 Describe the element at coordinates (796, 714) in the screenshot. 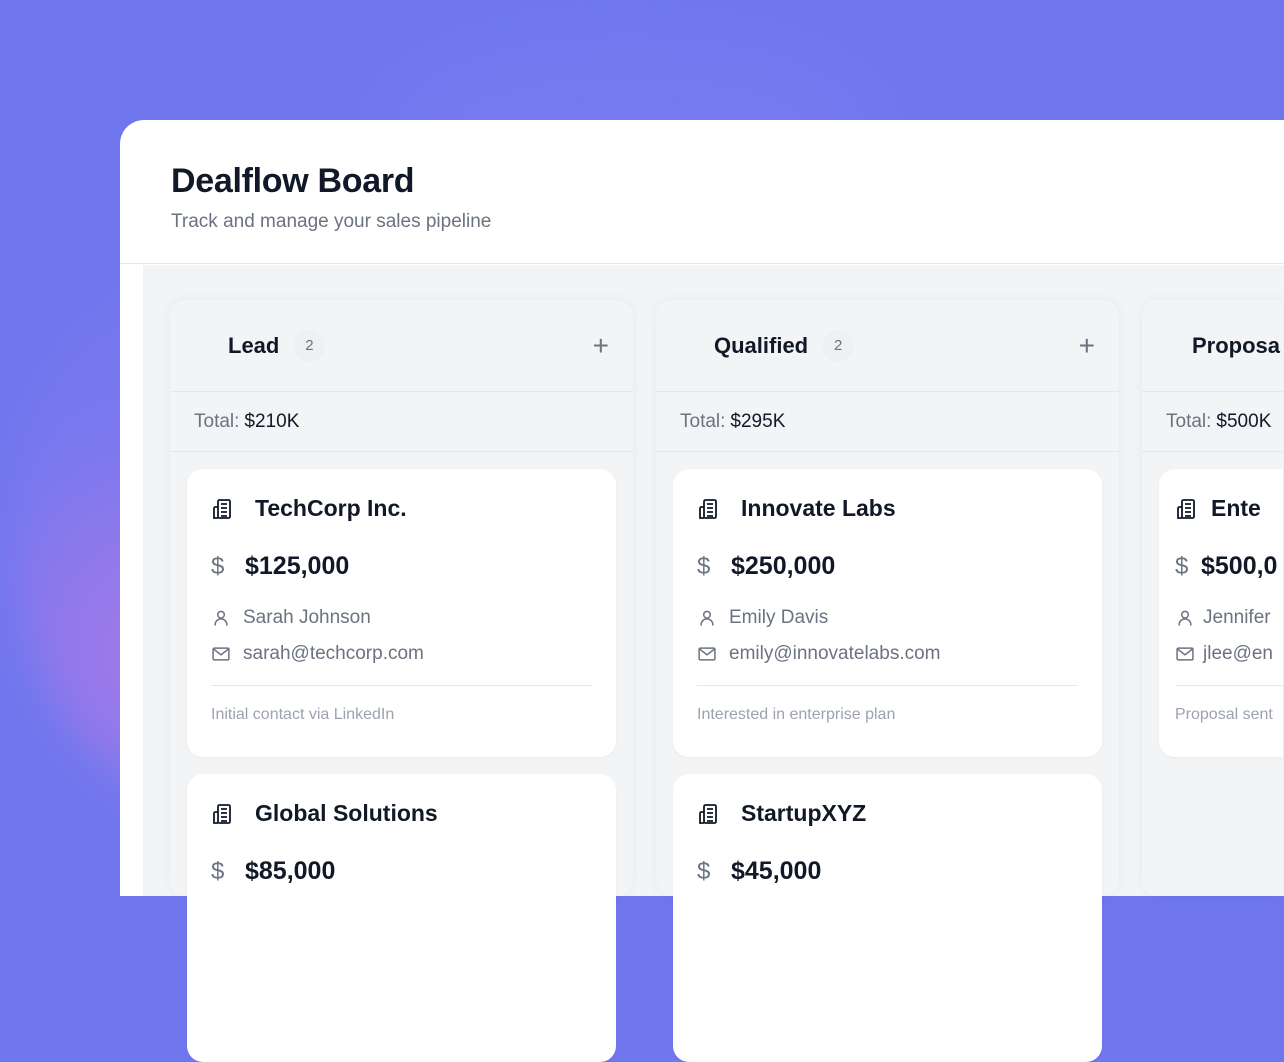

I see `deal-note: Interested in enterprise plan` at that location.